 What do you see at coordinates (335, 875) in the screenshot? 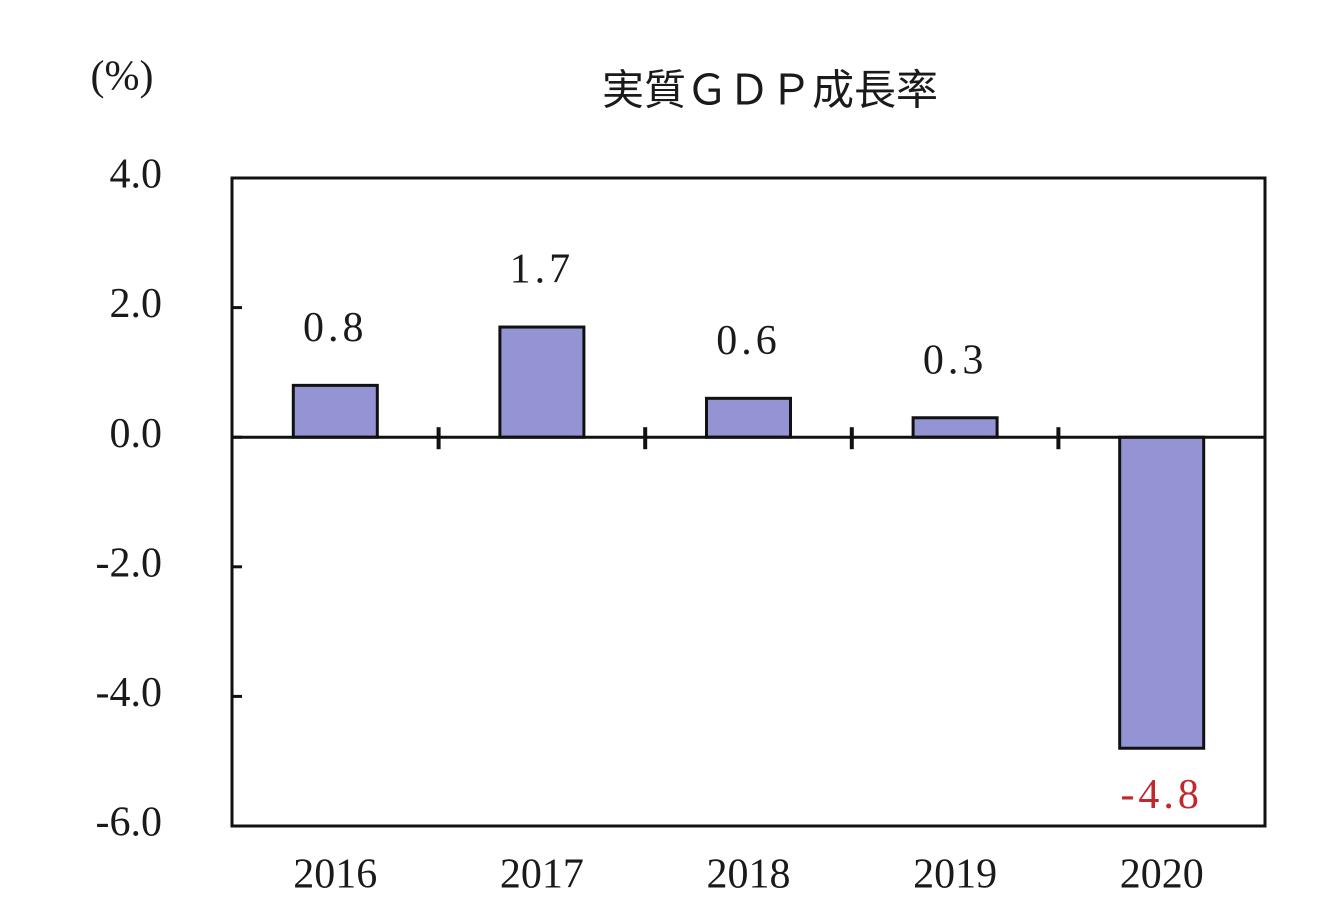
I see `x-tick-label: 2016` at bounding box center [335, 875].